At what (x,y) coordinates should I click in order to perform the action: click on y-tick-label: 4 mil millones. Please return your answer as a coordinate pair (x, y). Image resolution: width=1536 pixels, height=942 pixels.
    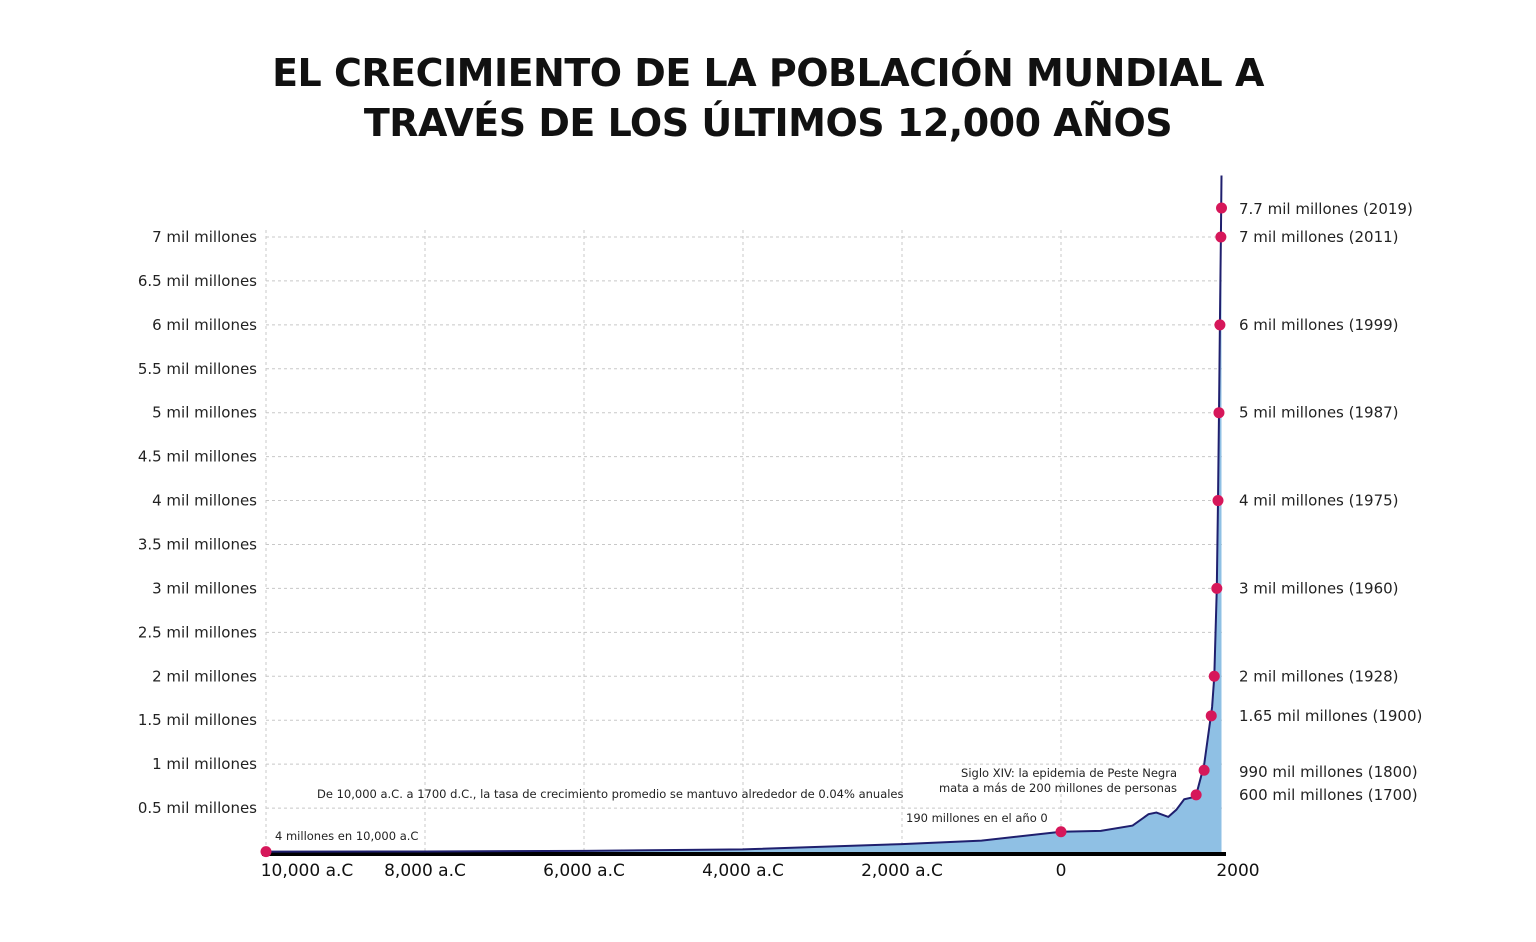
    Looking at the image, I should click on (204, 501).